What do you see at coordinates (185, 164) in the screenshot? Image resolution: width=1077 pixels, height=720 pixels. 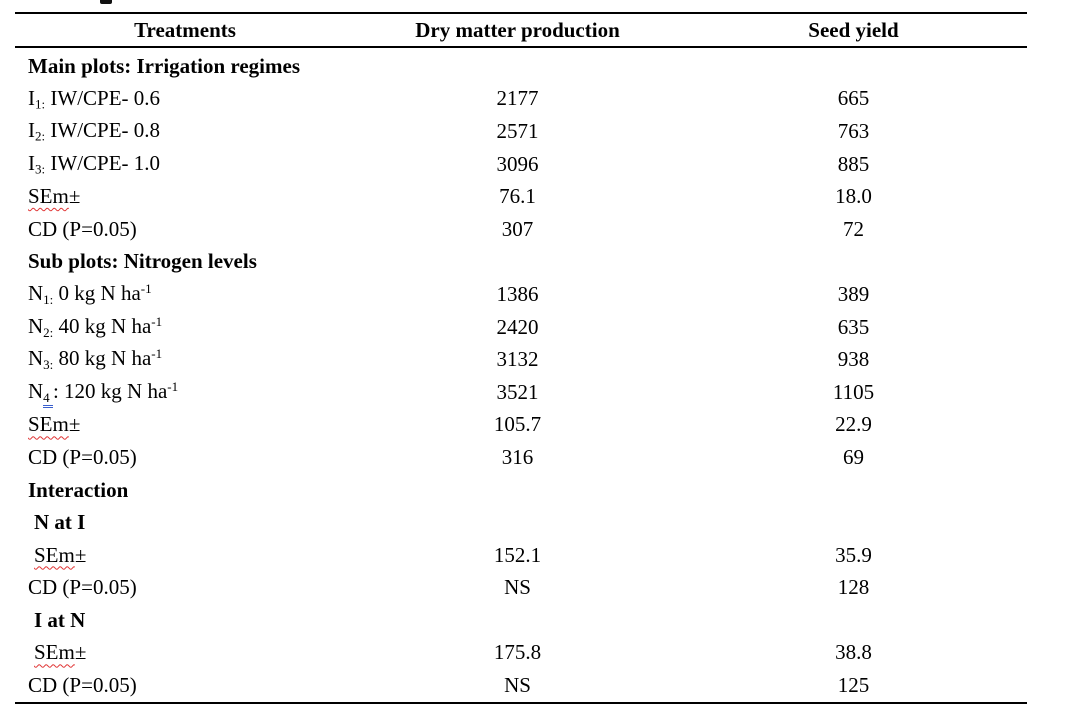 I see `treatment-label: I3: IW/CPE- 1.0` at bounding box center [185, 164].